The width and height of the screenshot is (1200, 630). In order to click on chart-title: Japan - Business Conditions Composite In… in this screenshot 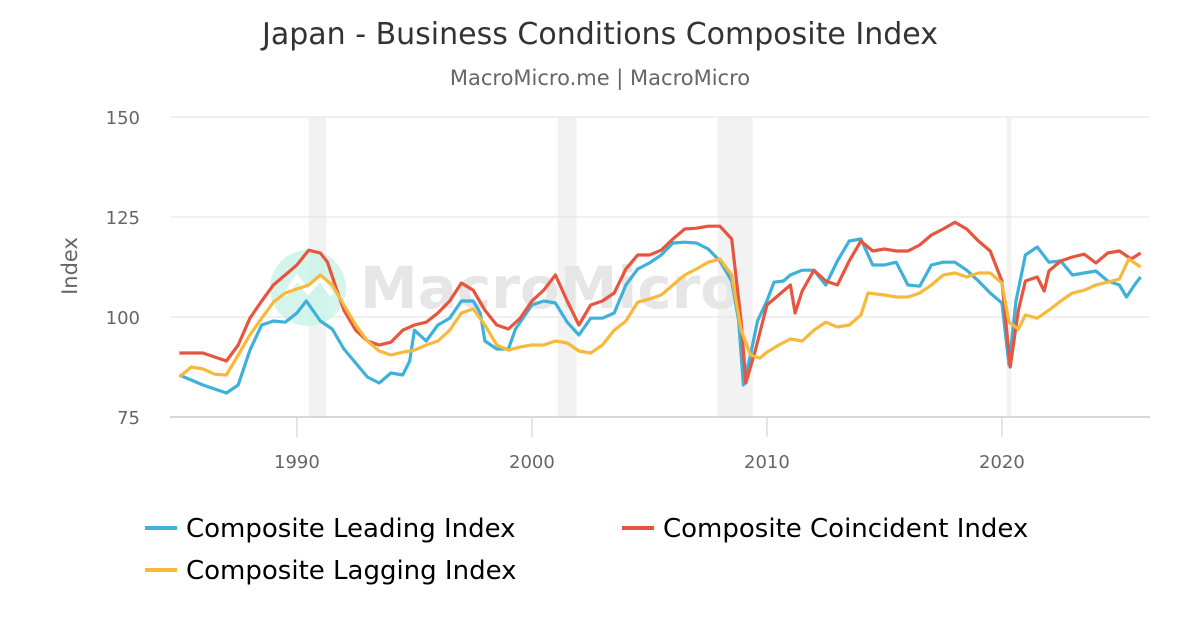, I will do `click(599, 34)`.